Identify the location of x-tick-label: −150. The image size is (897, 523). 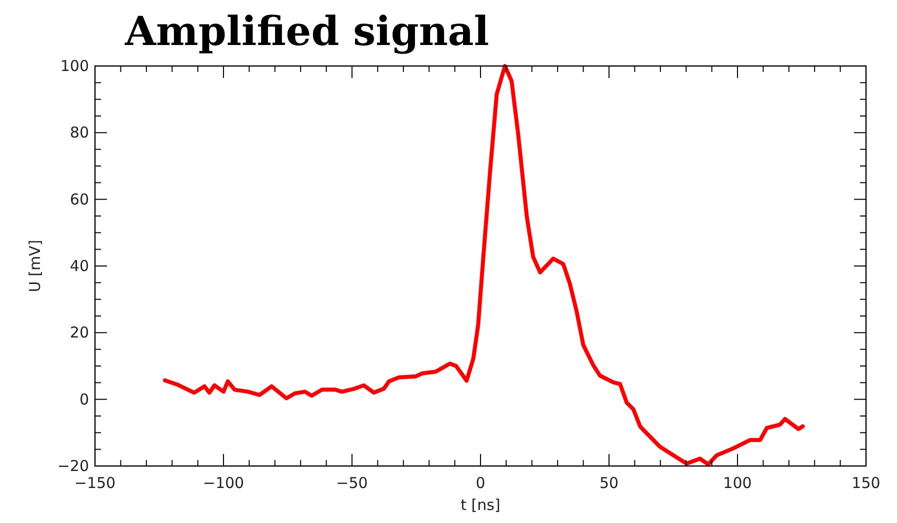
(95, 483).